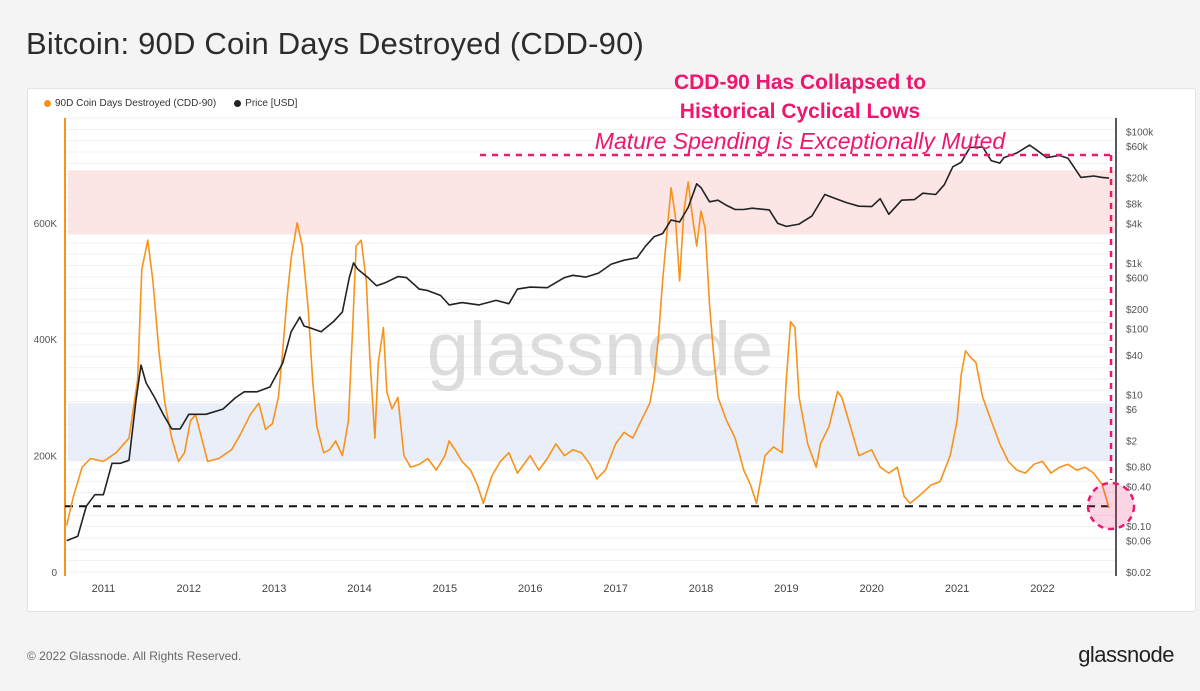 The image size is (1200, 691). I want to click on y-right-tick-label: $0.80, so click(1138, 468).